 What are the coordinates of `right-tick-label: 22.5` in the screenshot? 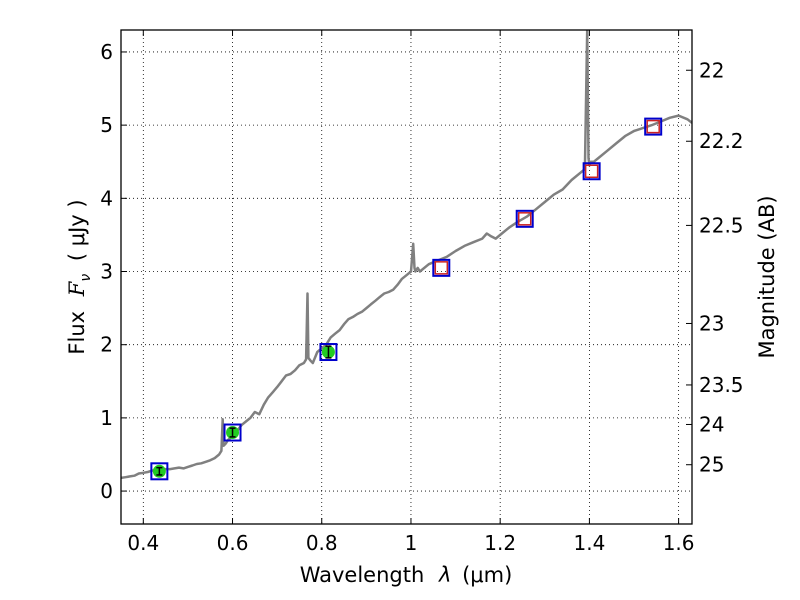 It's located at (721, 225).